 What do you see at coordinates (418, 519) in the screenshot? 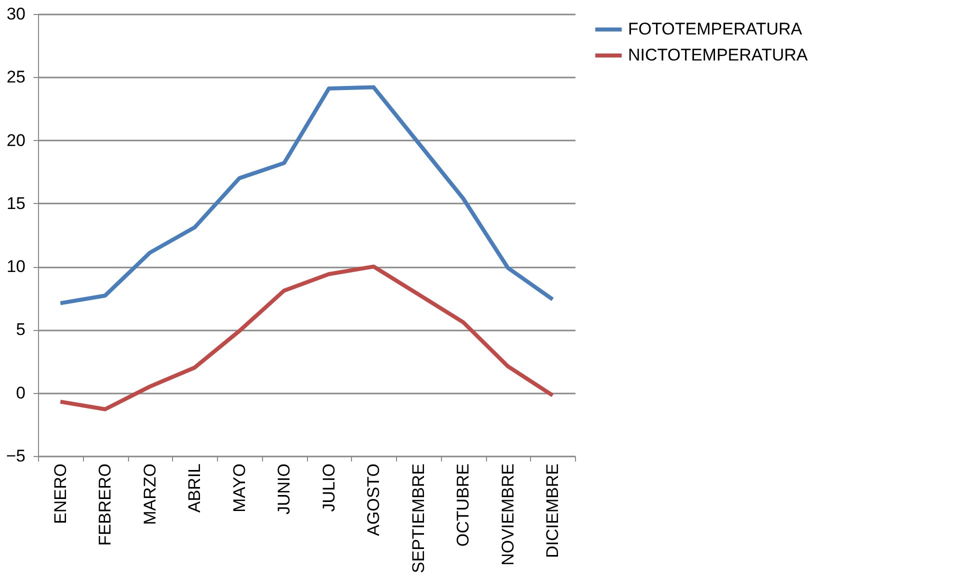
I see `x-tick-label: SEPTIEMBRE` at bounding box center [418, 519].